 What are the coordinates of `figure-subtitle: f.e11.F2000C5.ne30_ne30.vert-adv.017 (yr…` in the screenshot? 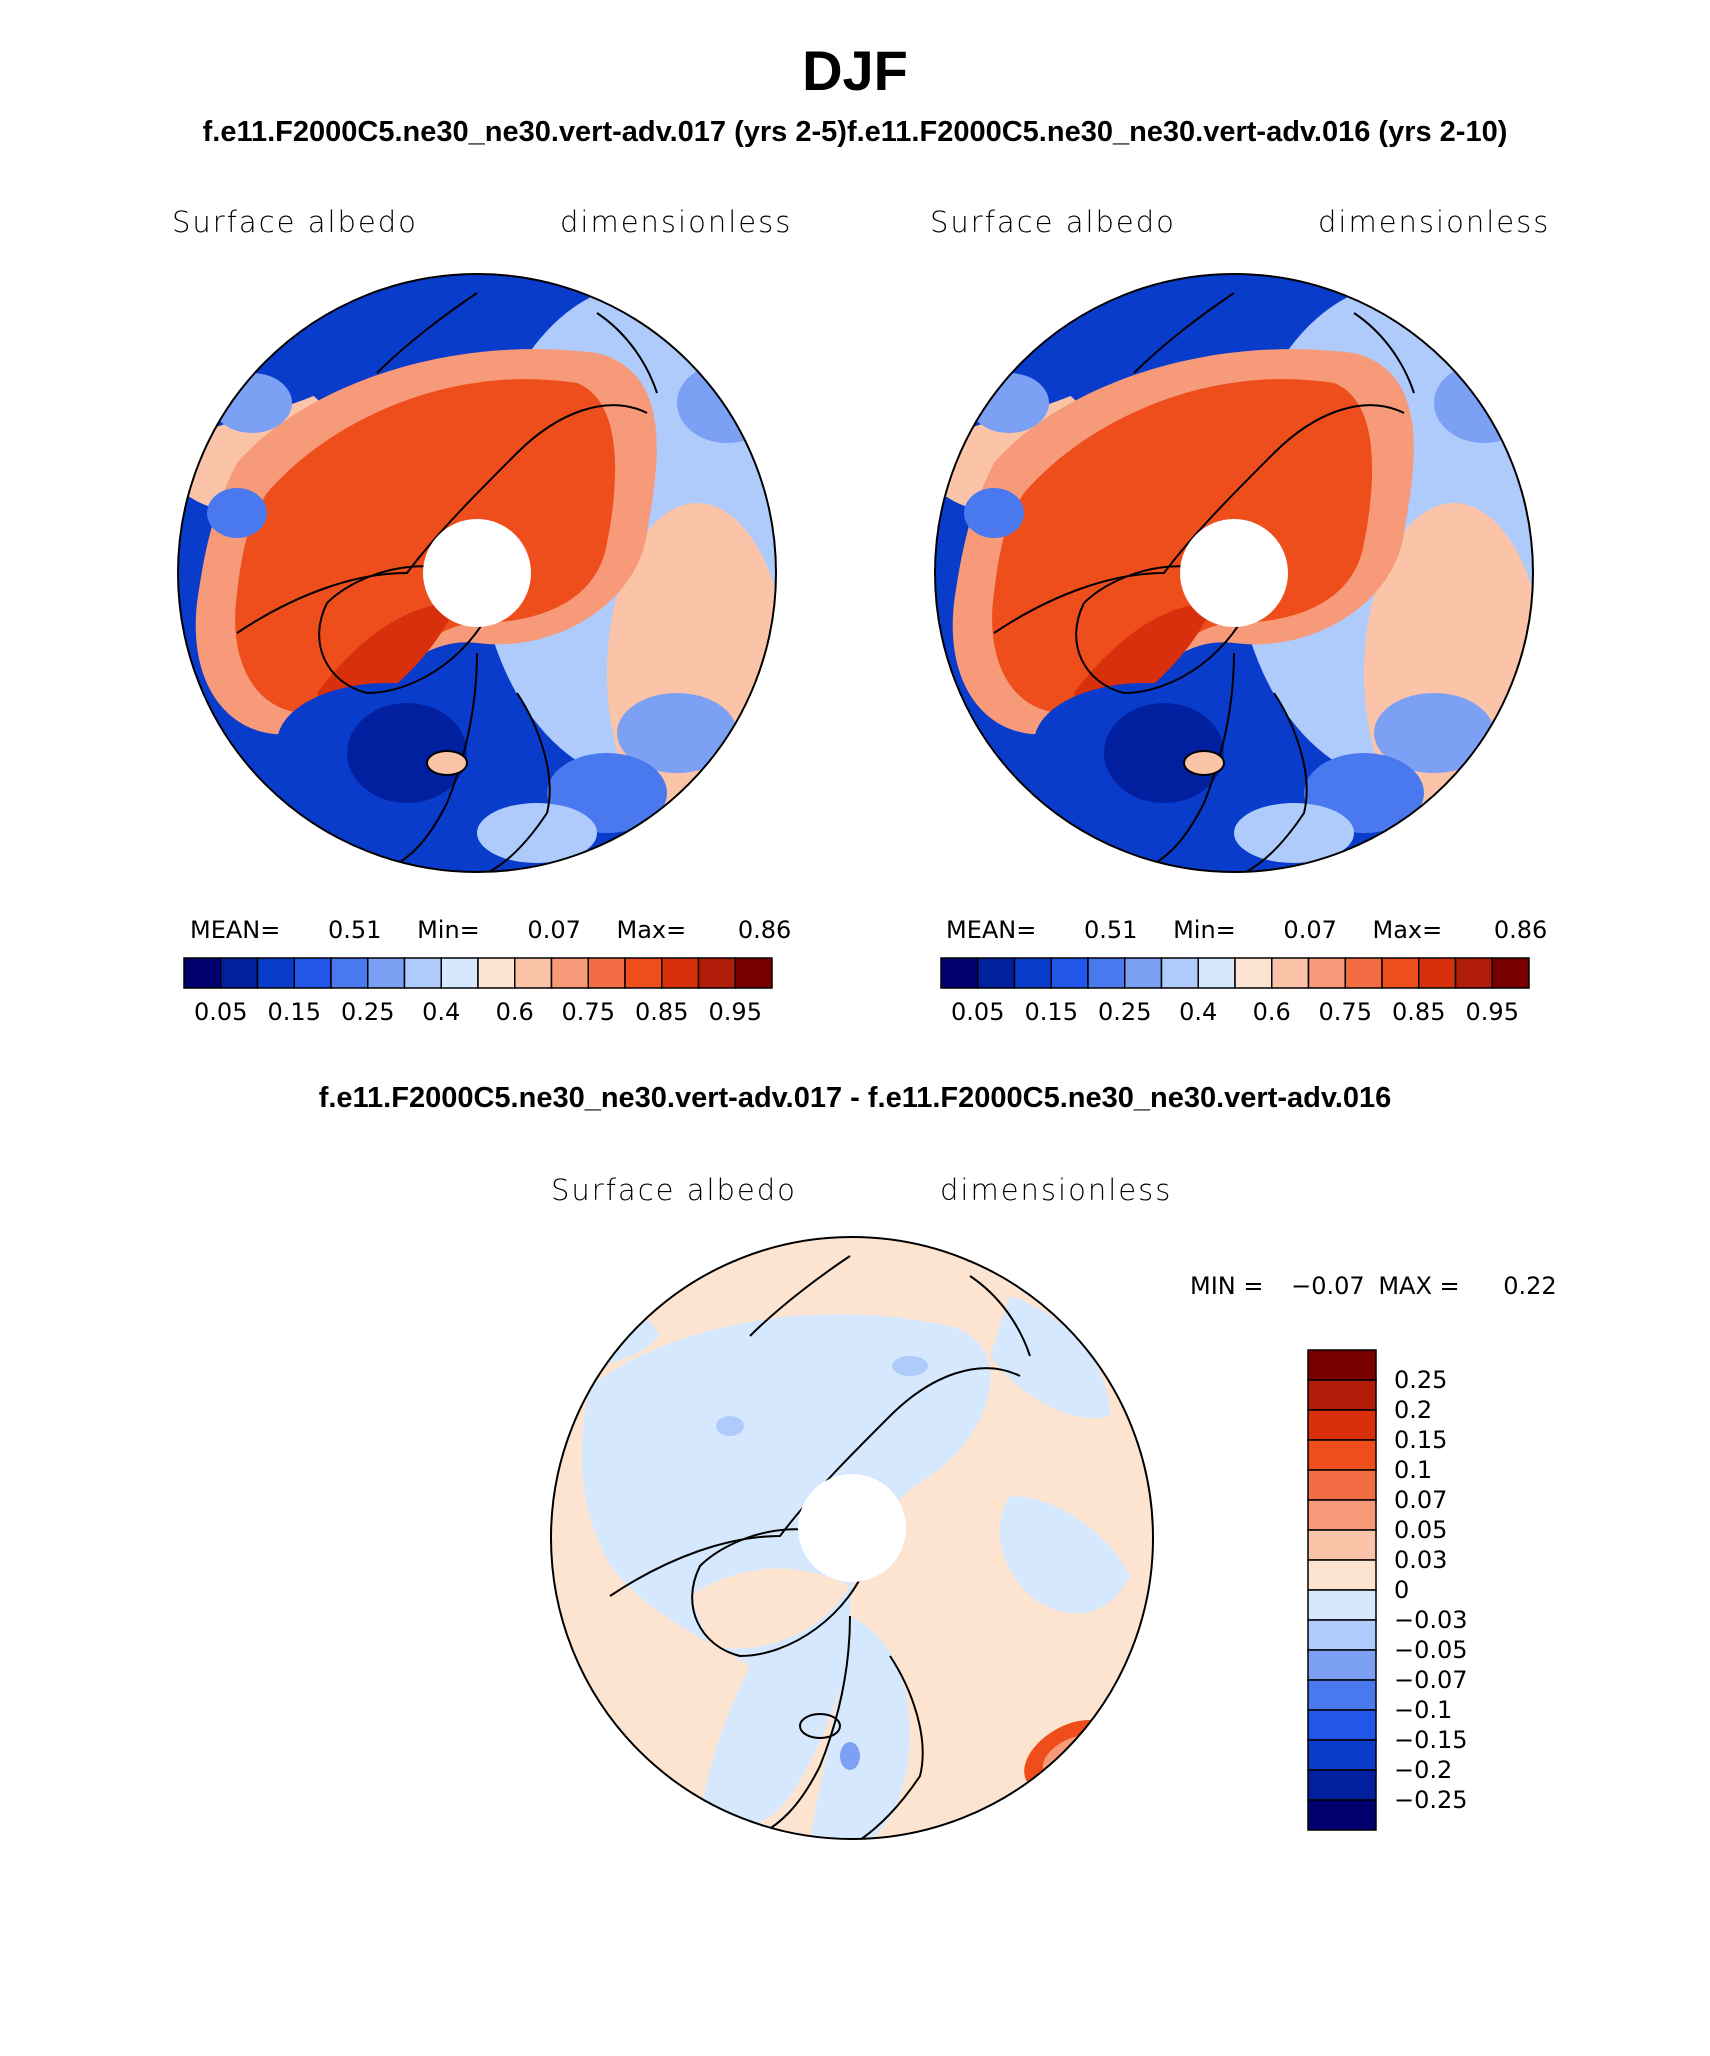 It's located at (855, 132).